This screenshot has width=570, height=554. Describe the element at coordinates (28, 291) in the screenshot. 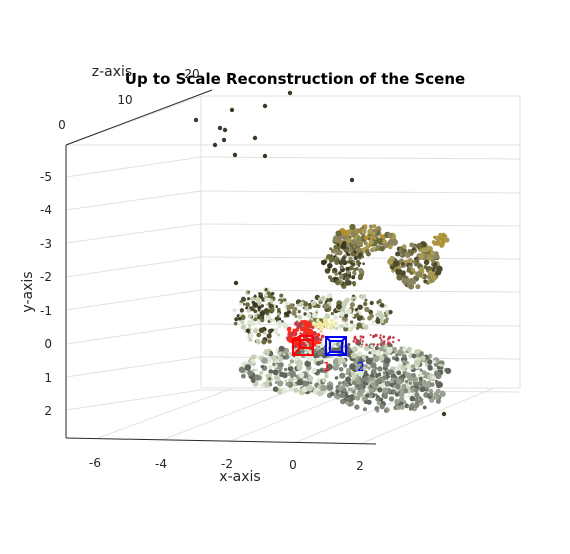

I see `y-axis-label: y-axis` at that location.